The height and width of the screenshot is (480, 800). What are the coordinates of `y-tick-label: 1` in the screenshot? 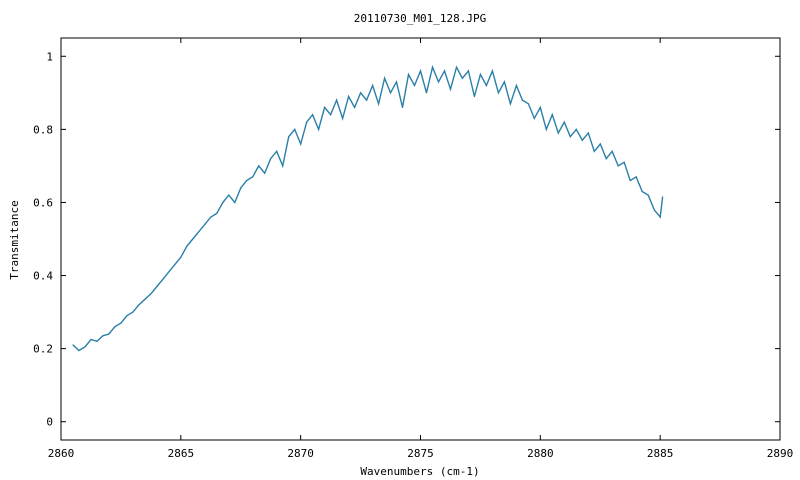 It's located at (49, 56).